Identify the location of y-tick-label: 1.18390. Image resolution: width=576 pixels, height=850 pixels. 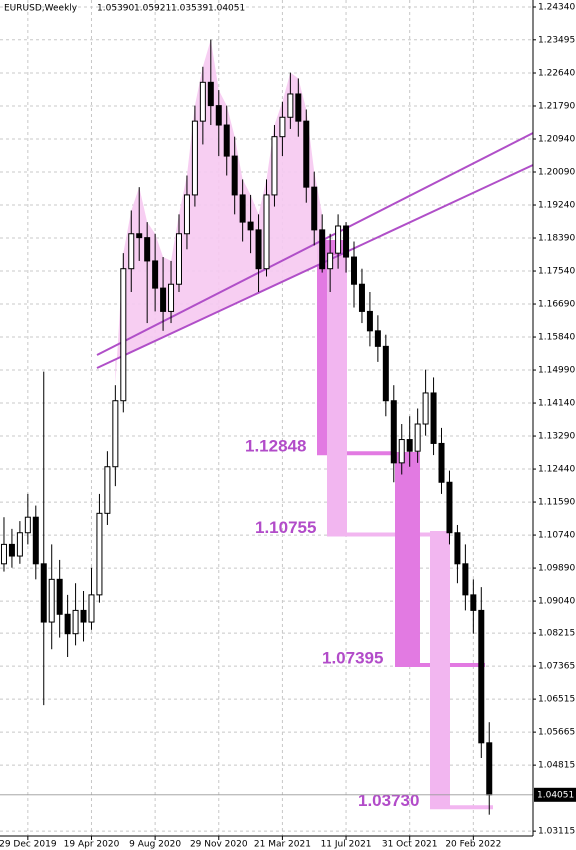
(556, 239).